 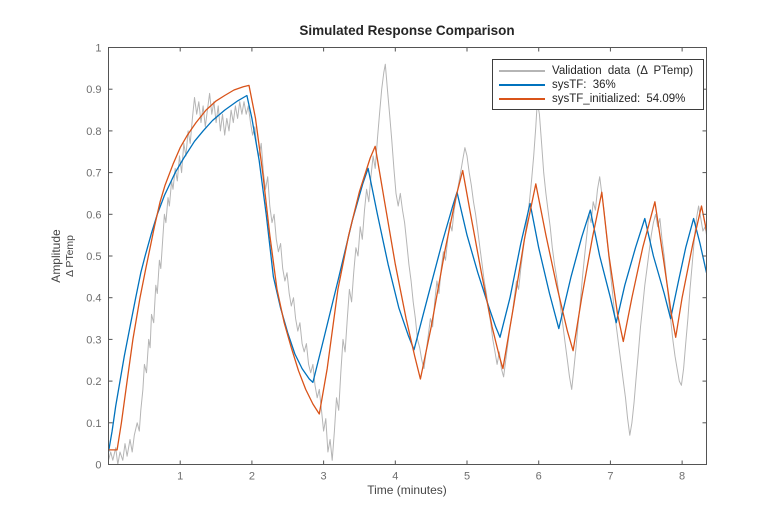 I want to click on y-tick-label: 0.7, so click(x=93, y=174).